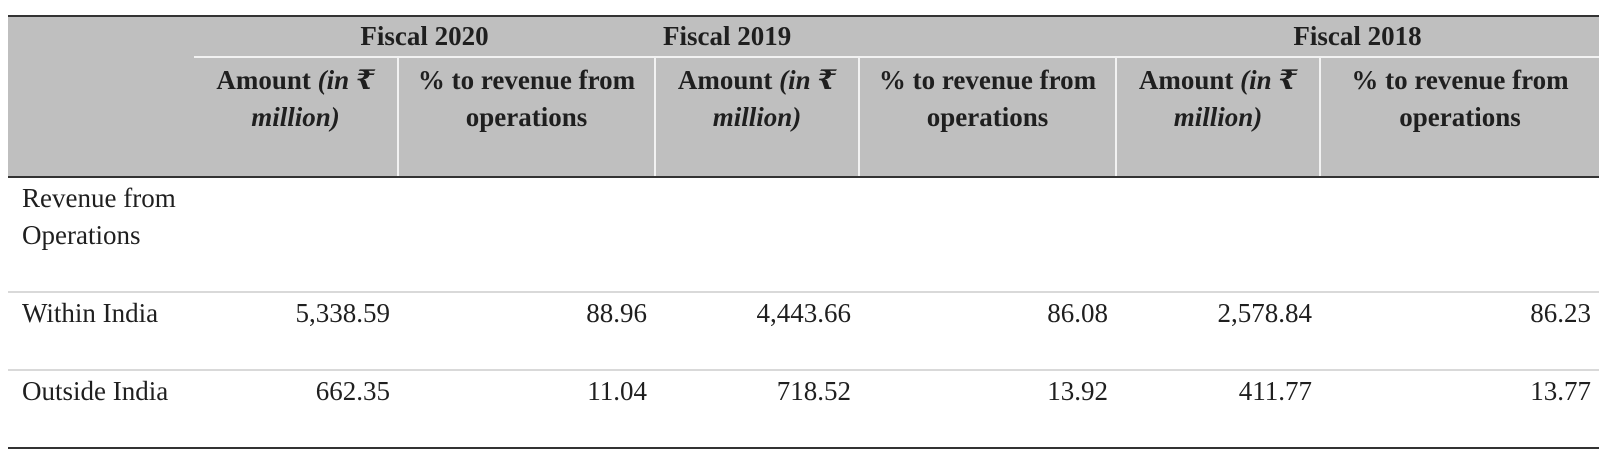  Describe the element at coordinates (1218, 409) in the screenshot. I see `cell-amount-2018: 411.77` at that location.